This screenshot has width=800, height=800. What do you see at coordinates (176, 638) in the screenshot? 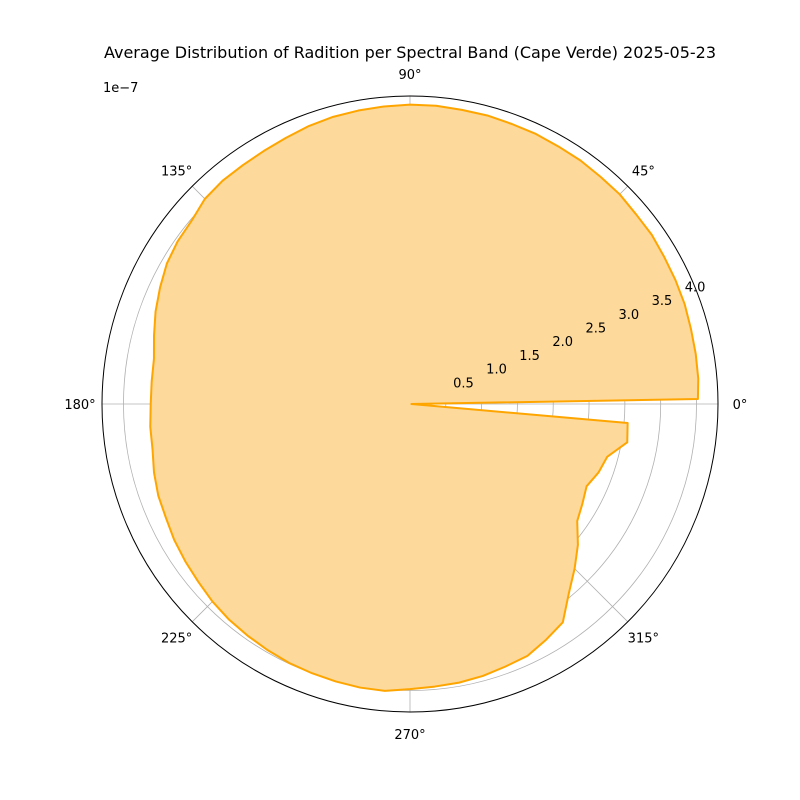
I see `angle-tick-label: 225°` at bounding box center [176, 638].